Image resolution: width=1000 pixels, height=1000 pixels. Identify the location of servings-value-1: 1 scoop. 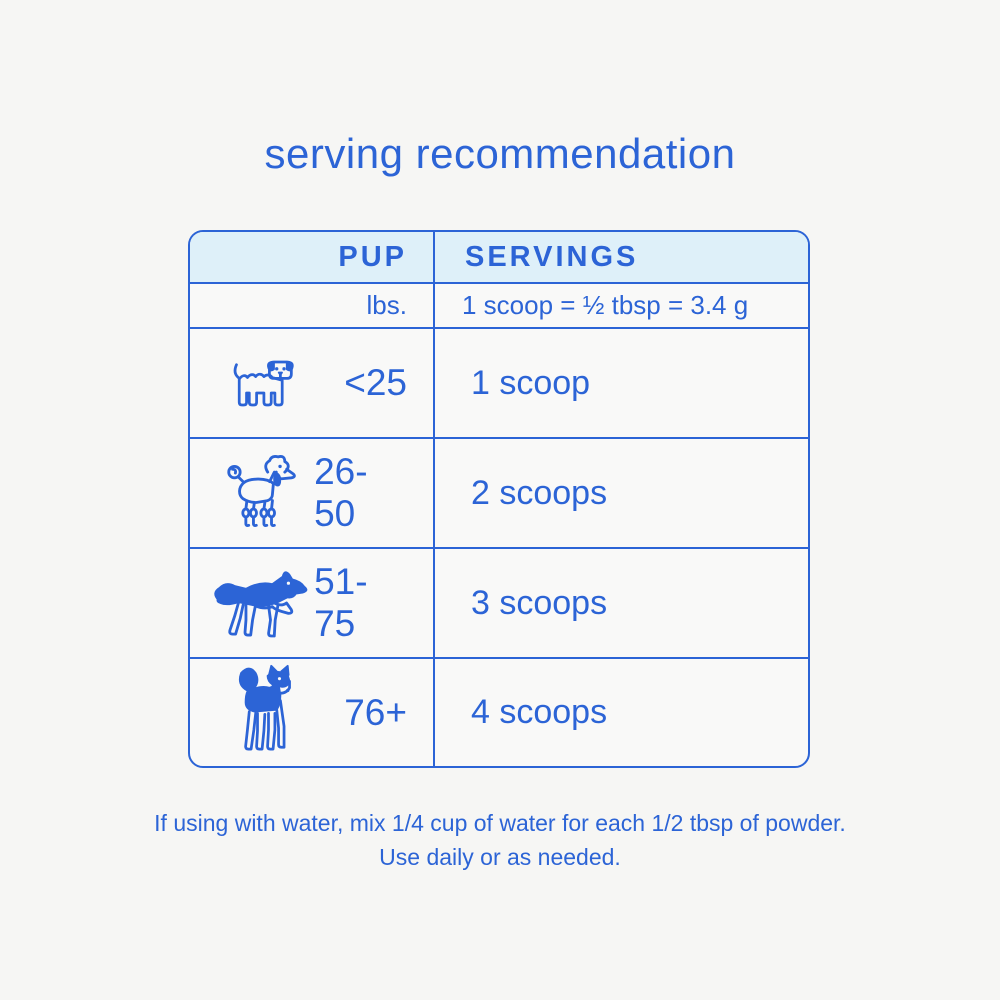
(531, 382).